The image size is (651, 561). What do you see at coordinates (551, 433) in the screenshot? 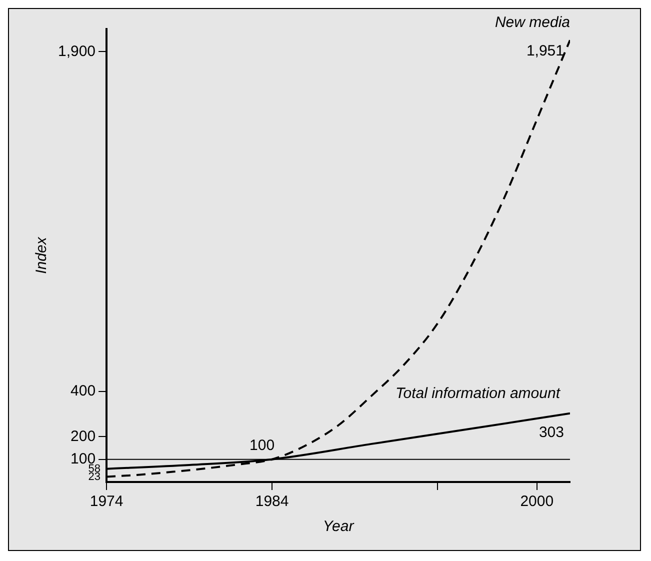
I see `data-label: 303` at bounding box center [551, 433].